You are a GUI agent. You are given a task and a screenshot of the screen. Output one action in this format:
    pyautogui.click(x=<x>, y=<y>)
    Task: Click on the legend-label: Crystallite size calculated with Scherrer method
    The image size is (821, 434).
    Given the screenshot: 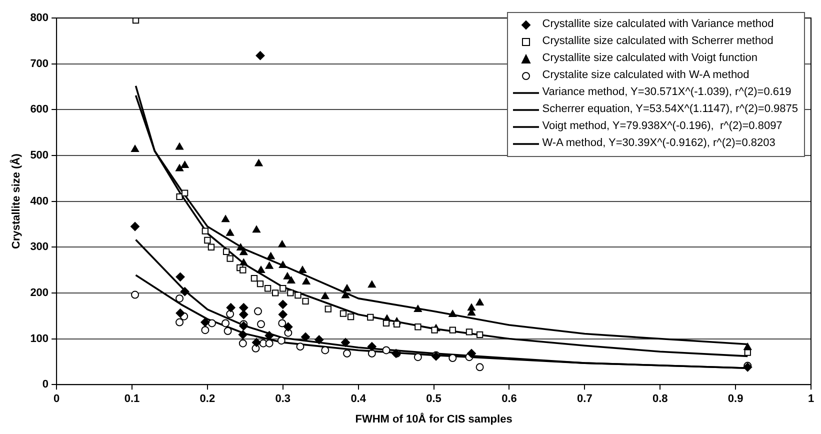 What is the action you would take?
    pyautogui.click(x=658, y=41)
    